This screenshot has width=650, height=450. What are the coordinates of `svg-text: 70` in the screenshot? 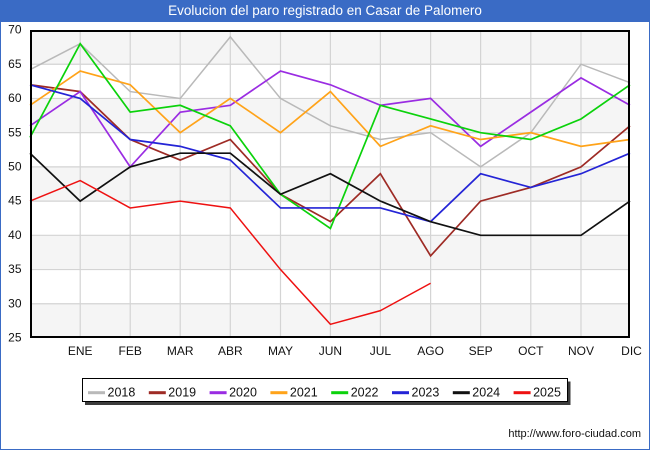 It's located at (15, 30).